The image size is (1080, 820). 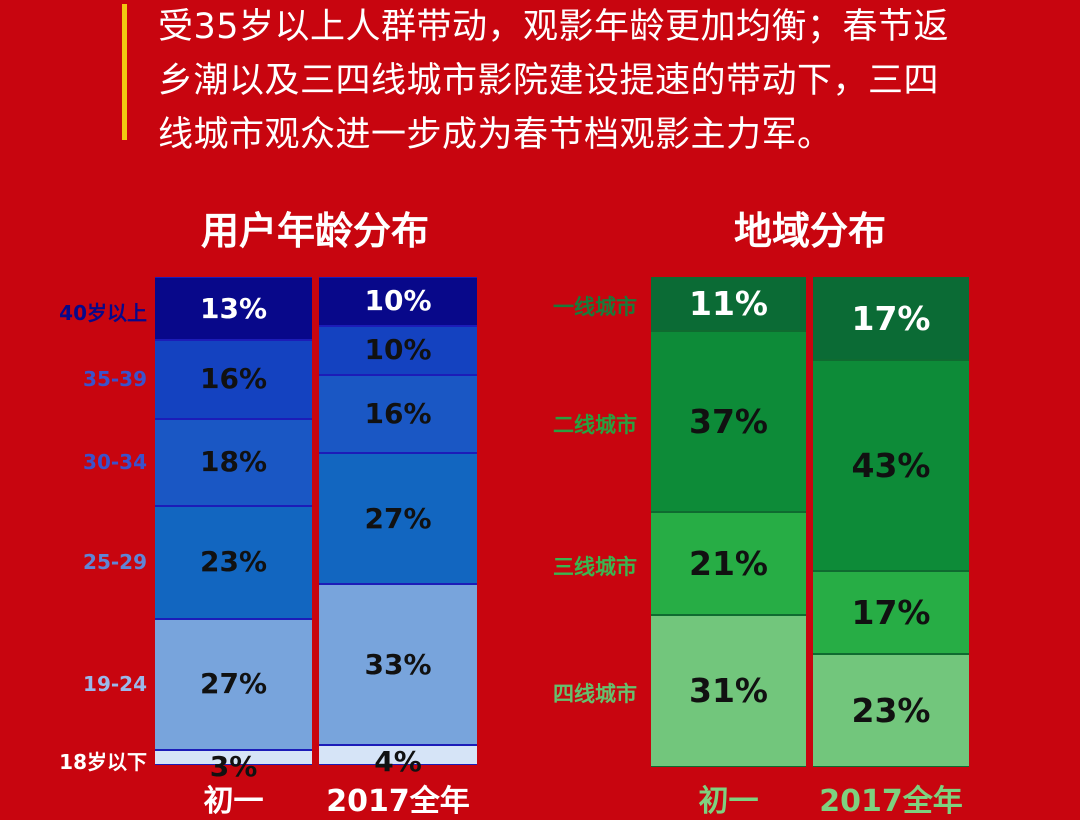 What do you see at coordinates (233, 767) in the screenshot?
I see `age-value-label: 3%` at bounding box center [233, 767].